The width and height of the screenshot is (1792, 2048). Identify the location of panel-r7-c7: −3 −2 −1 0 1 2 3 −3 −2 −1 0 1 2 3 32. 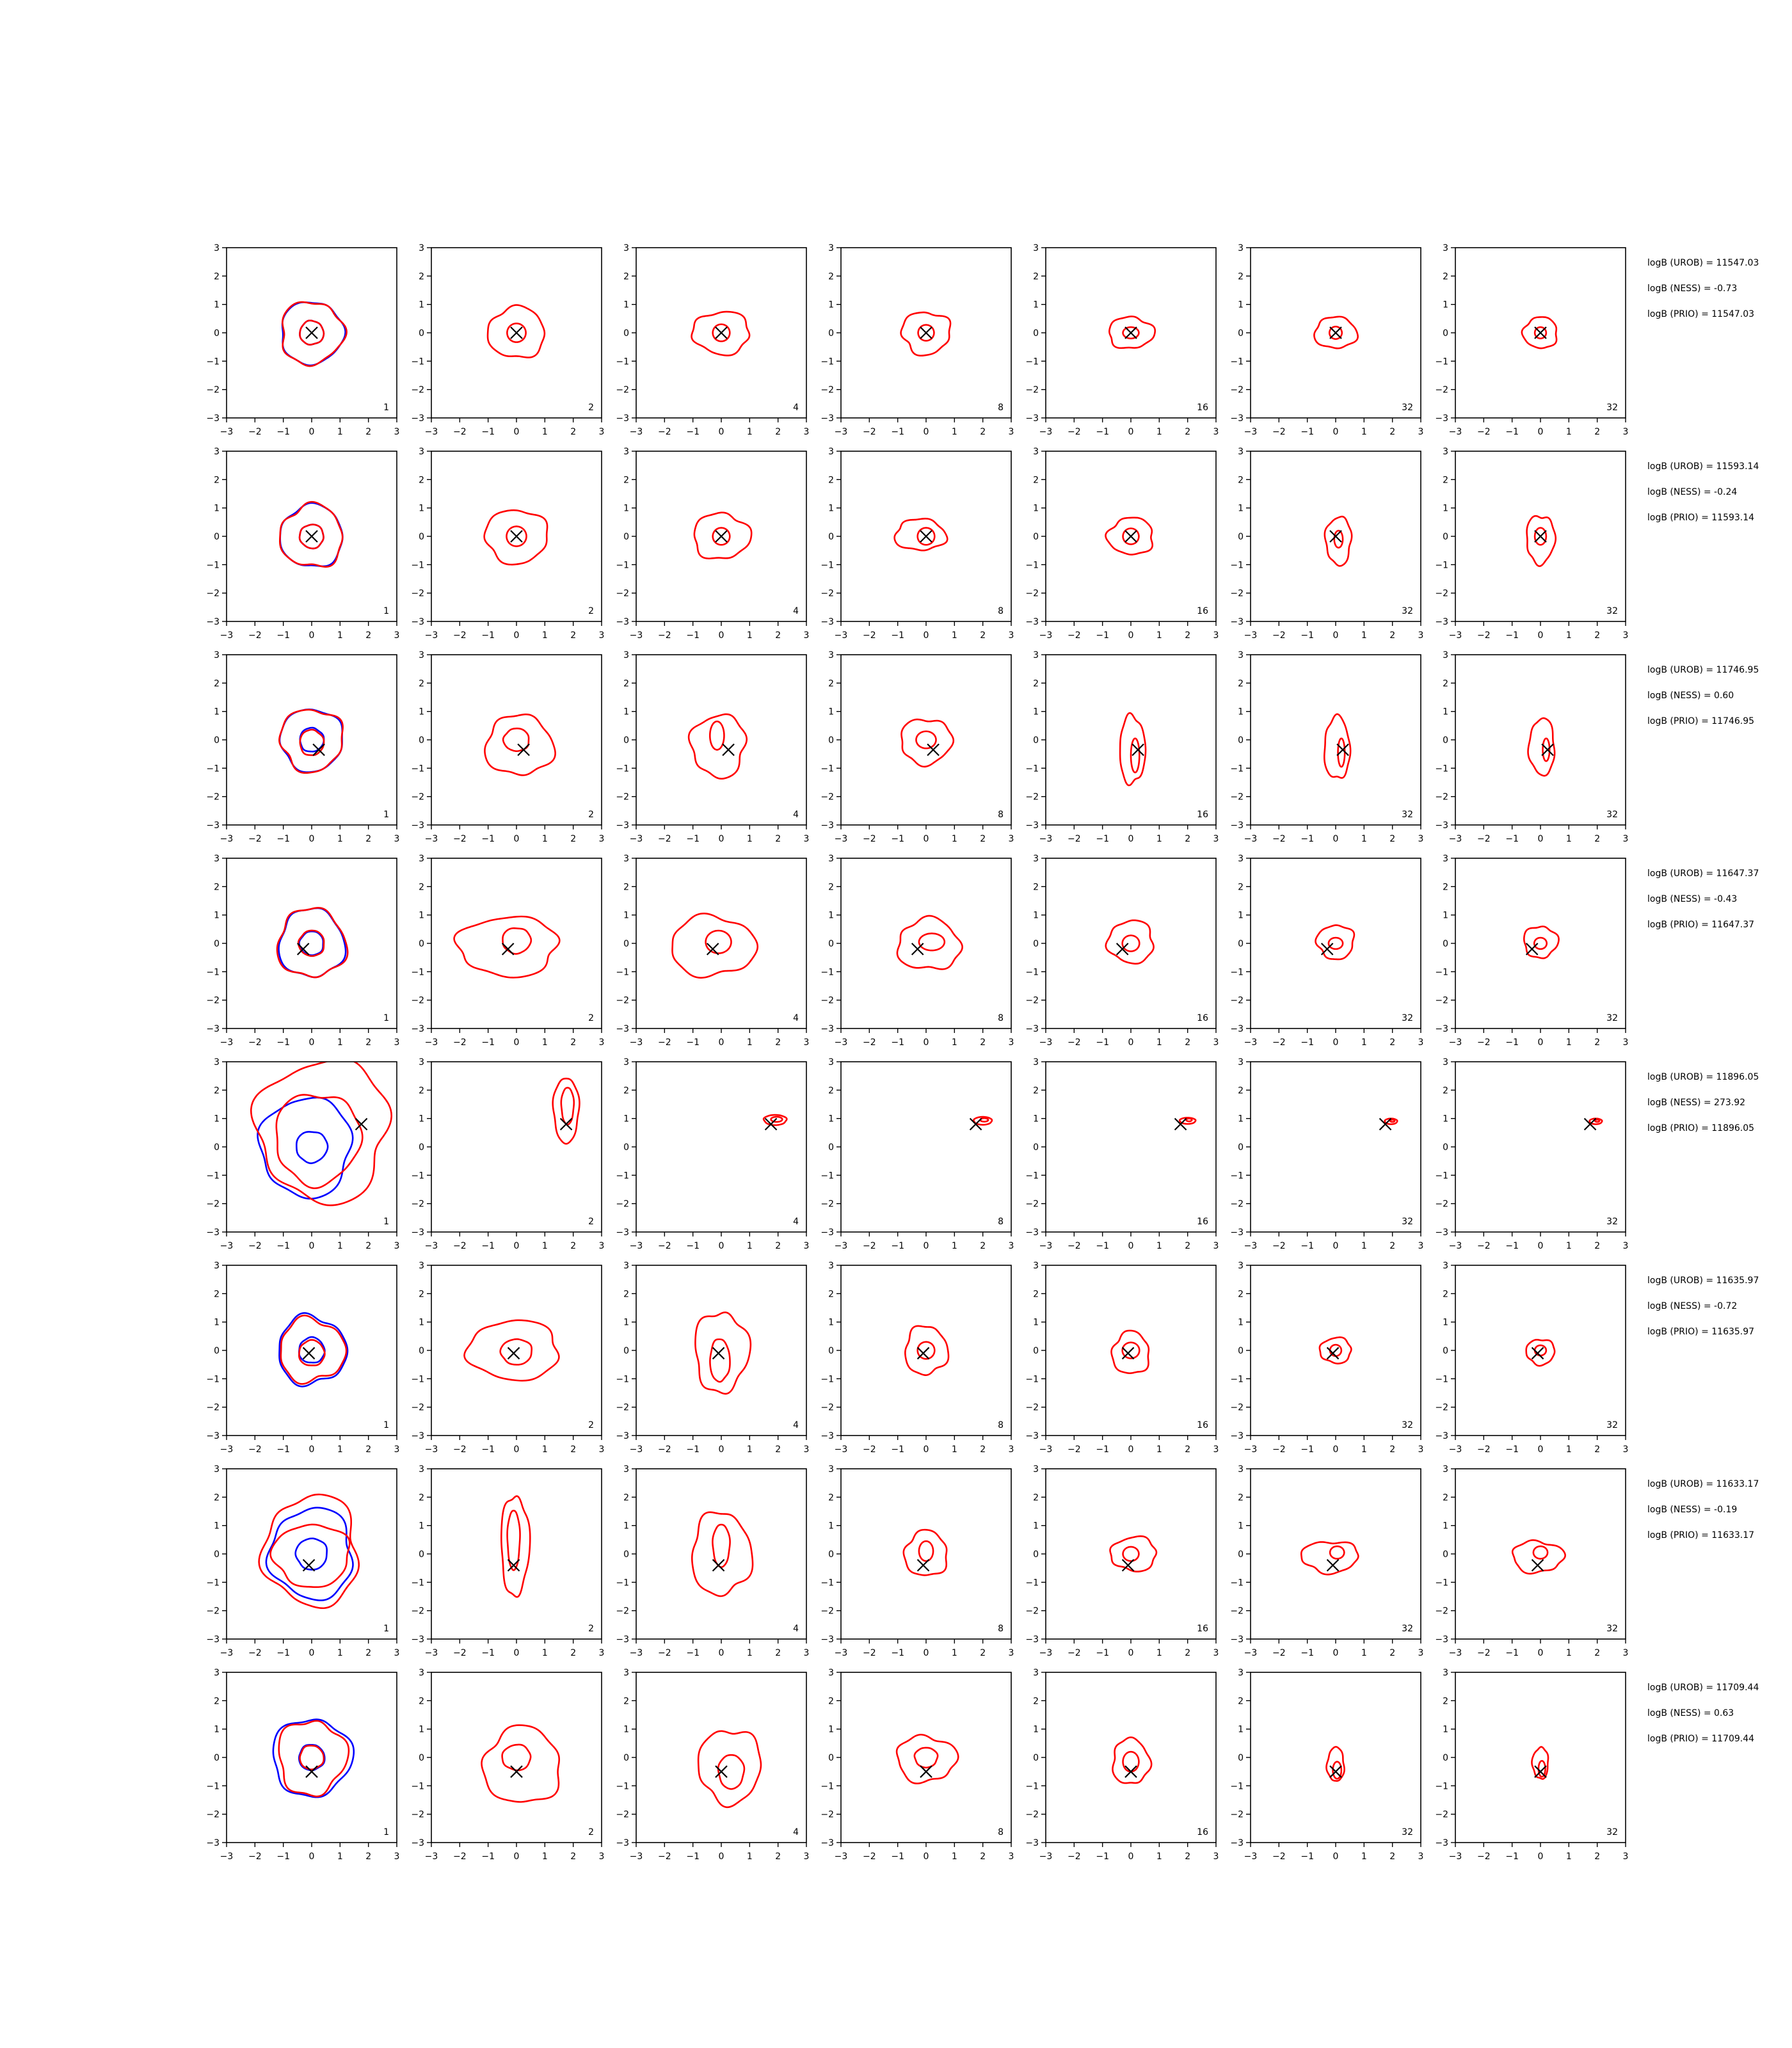
(1531, 1561).